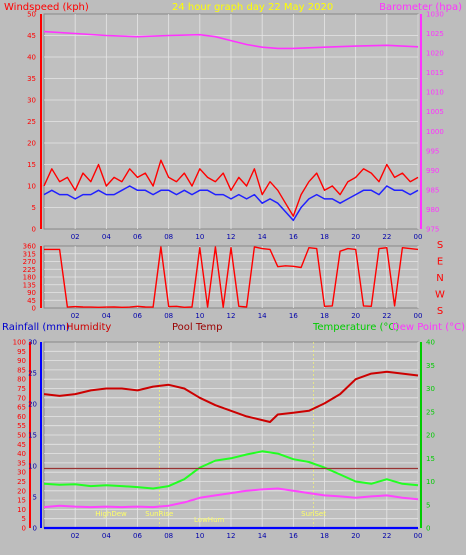 The width and height of the screenshot is (466, 555). Describe the element at coordinates (32, 467) in the screenshot. I see `rainfall-y-tick-label: 10` at that location.